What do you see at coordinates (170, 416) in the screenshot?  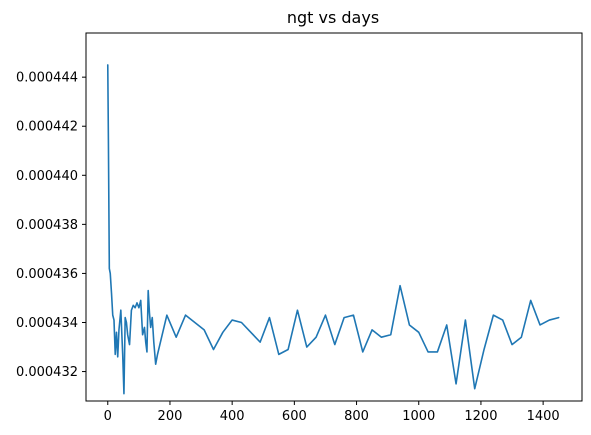 I see `x-tick-label: 200` at bounding box center [170, 416].